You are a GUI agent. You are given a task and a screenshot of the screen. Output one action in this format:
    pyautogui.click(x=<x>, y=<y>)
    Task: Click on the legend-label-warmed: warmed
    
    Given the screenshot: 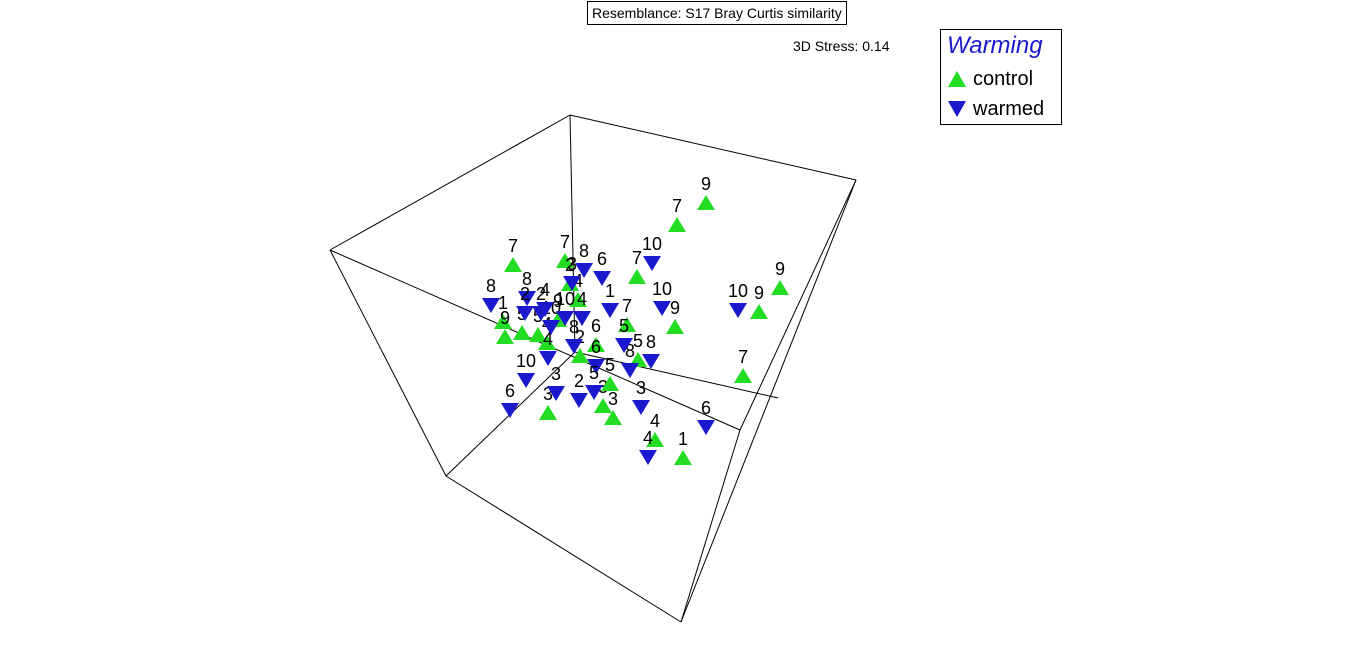 What is the action you would take?
    pyautogui.click(x=1009, y=108)
    